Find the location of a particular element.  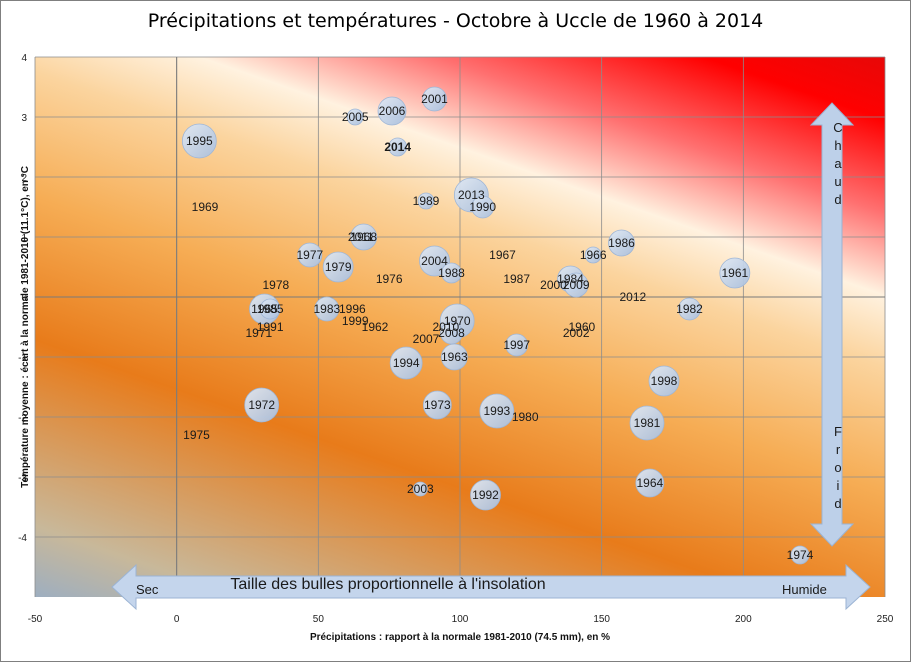

bubble-label: 1982 is located at coordinates (689, 309).